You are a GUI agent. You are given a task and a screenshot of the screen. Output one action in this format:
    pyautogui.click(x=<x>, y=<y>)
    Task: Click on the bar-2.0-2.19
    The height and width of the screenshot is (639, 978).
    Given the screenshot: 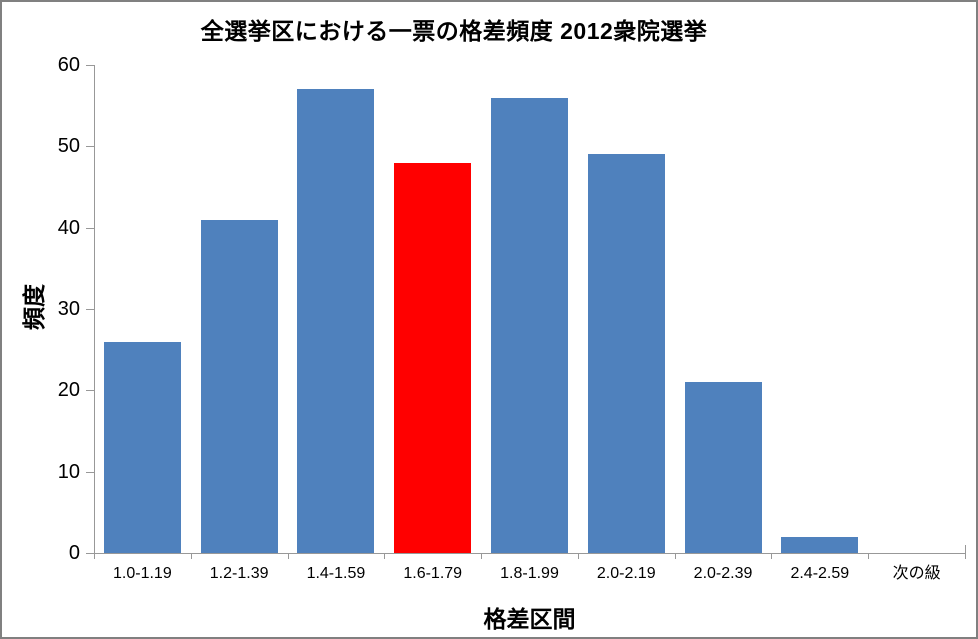 What is the action you would take?
    pyautogui.click(x=626, y=353)
    